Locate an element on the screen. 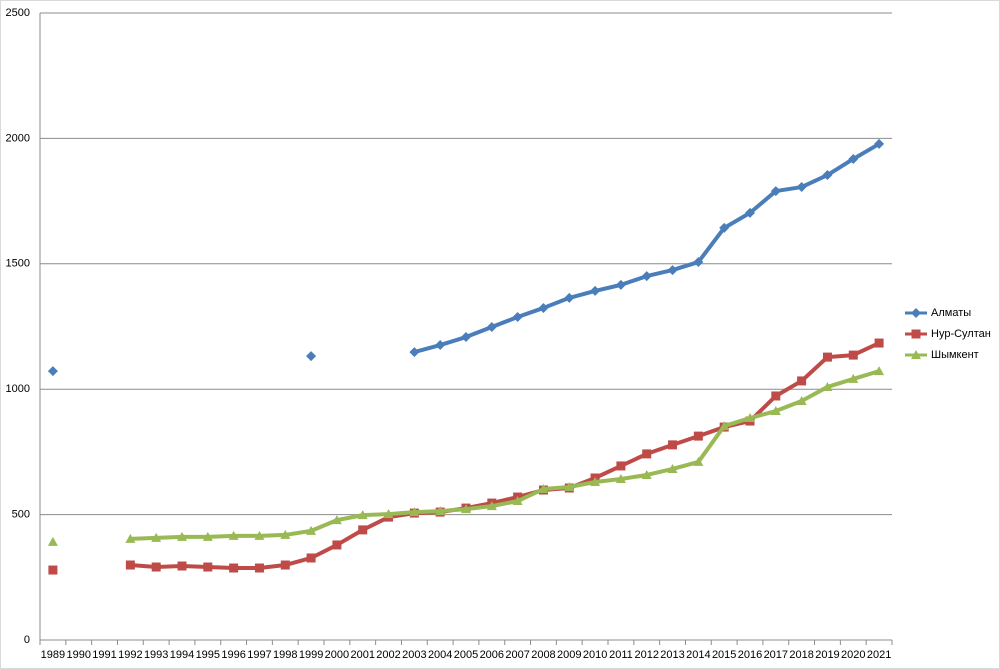 This screenshot has height=669, width=1000. x-tick-label: 1994 is located at coordinates (182, 655).